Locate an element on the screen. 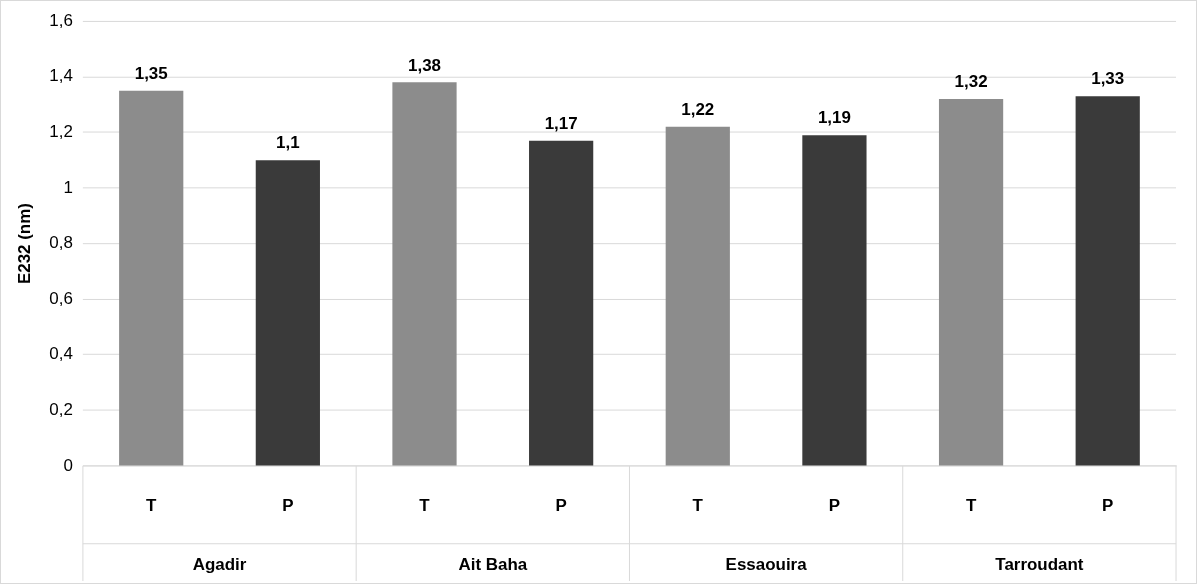  y-tick-label: 1,6 is located at coordinates (61, 20).